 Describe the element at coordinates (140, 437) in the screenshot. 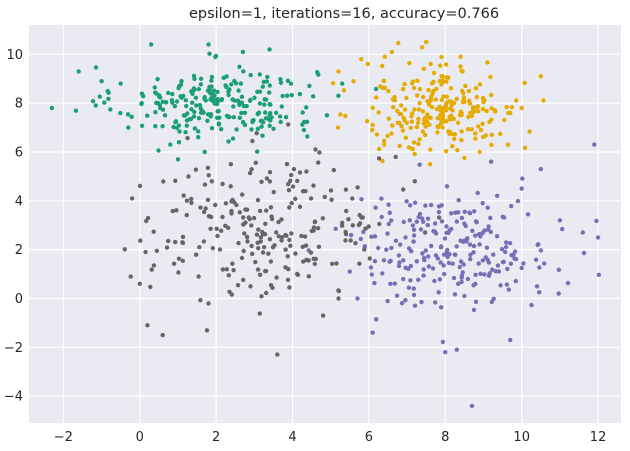

I see `x-tick-label: 0` at that location.